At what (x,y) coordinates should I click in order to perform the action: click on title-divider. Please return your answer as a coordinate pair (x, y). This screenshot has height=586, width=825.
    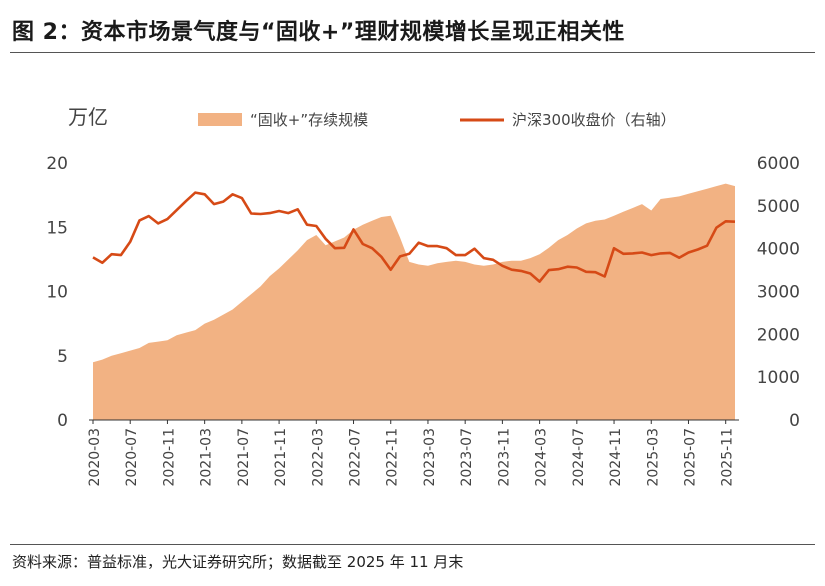
    Looking at the image, I should click on (412, 52).